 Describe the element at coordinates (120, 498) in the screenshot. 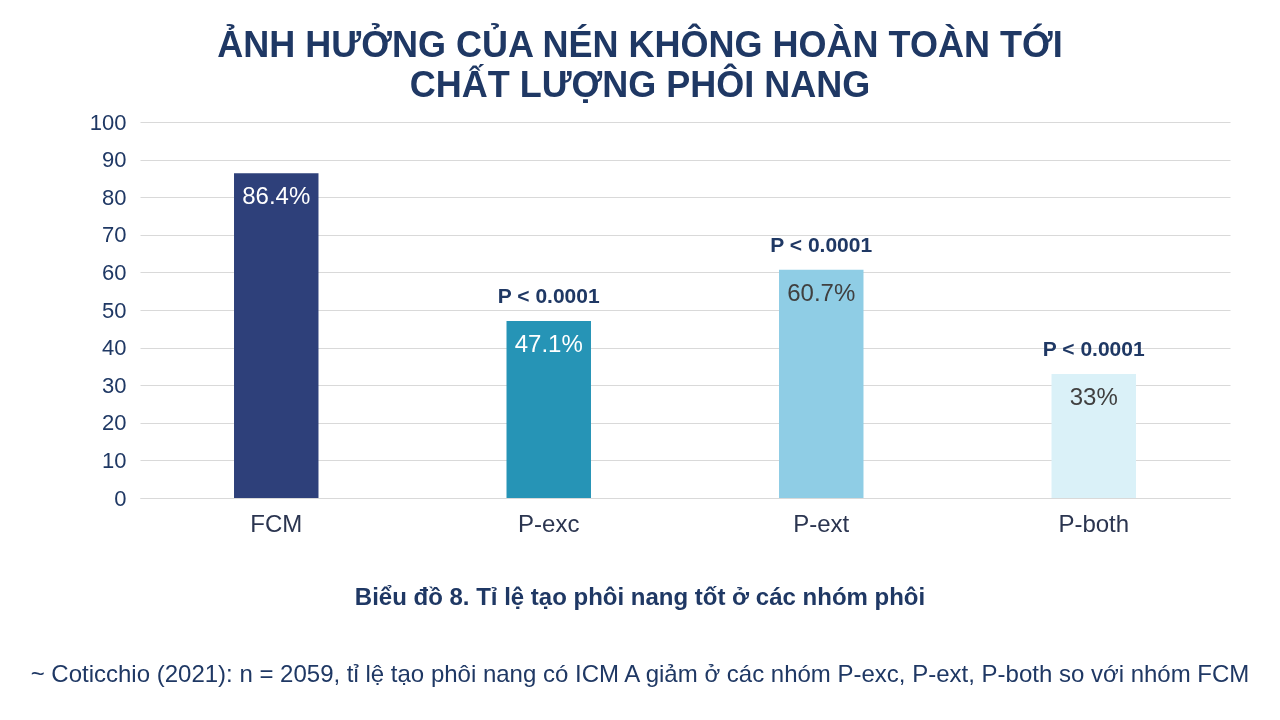

I see `y-tick-label: 0` at that location.